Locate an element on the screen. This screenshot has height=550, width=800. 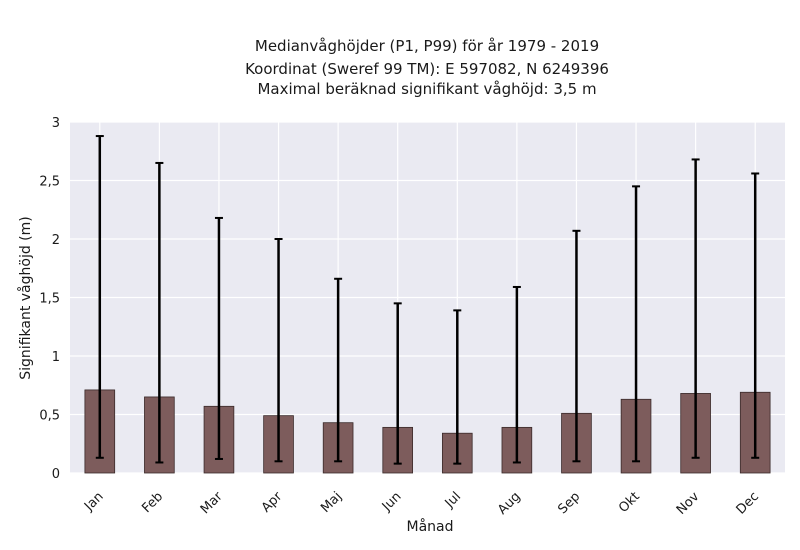
x-tick-label: Maj is located at coordinates (331, 502).